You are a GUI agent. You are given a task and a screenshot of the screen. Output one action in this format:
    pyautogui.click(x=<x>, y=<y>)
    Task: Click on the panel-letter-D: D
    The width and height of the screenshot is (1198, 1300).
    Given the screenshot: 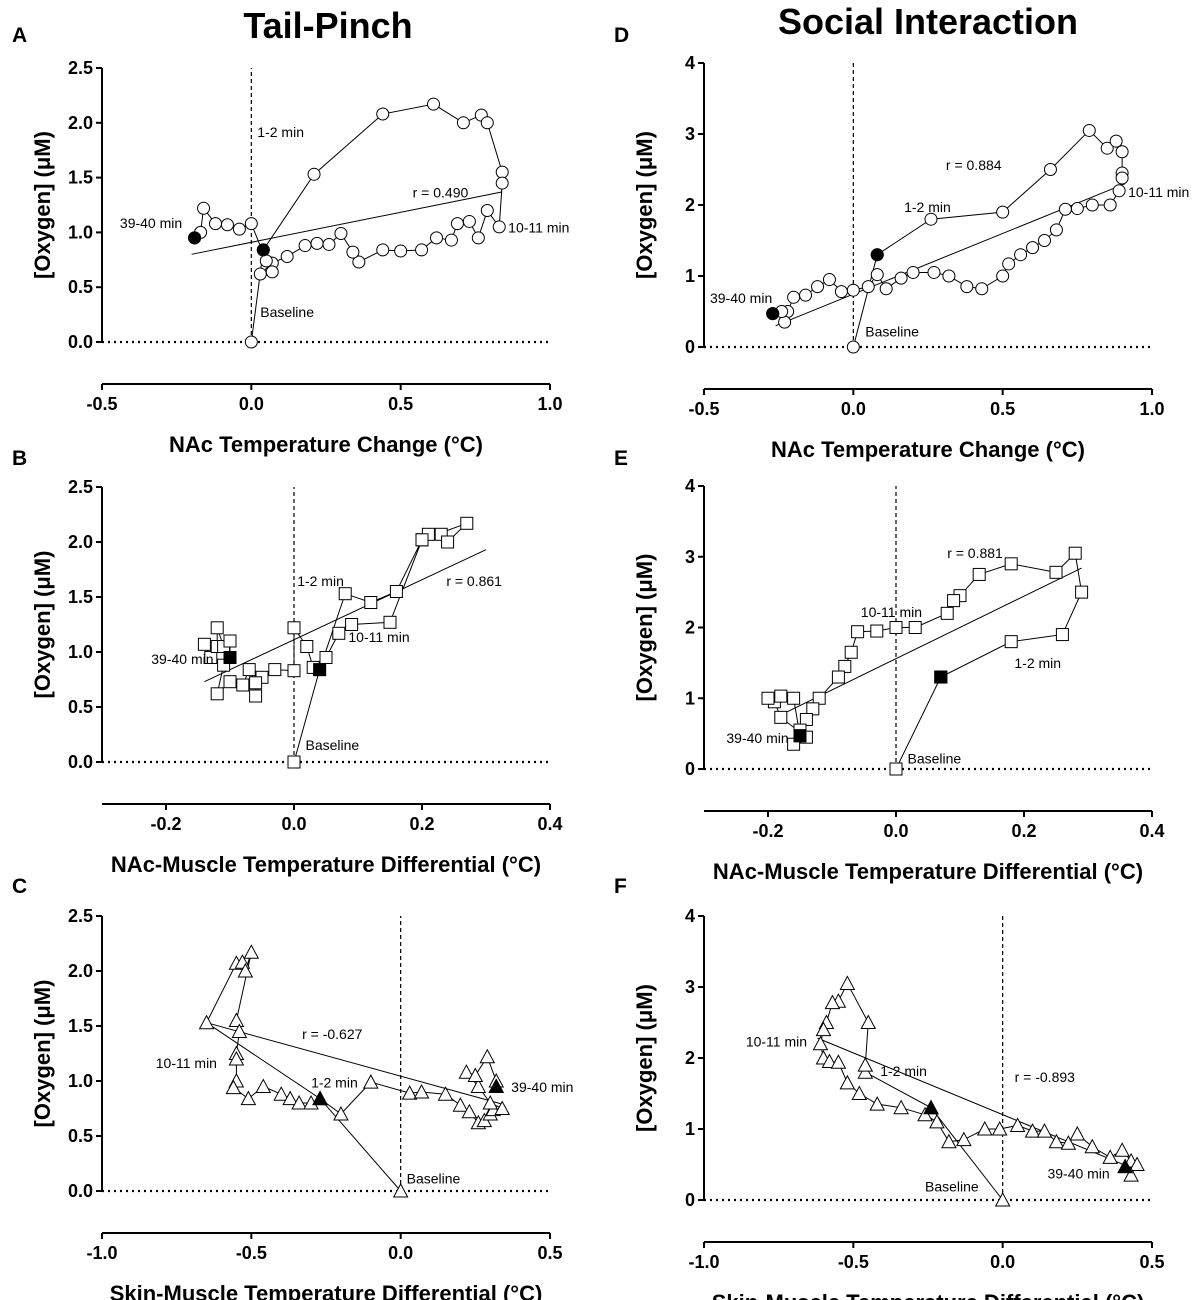 What is the action you would take?
    pyautogui.click(x=621, y=35)
    